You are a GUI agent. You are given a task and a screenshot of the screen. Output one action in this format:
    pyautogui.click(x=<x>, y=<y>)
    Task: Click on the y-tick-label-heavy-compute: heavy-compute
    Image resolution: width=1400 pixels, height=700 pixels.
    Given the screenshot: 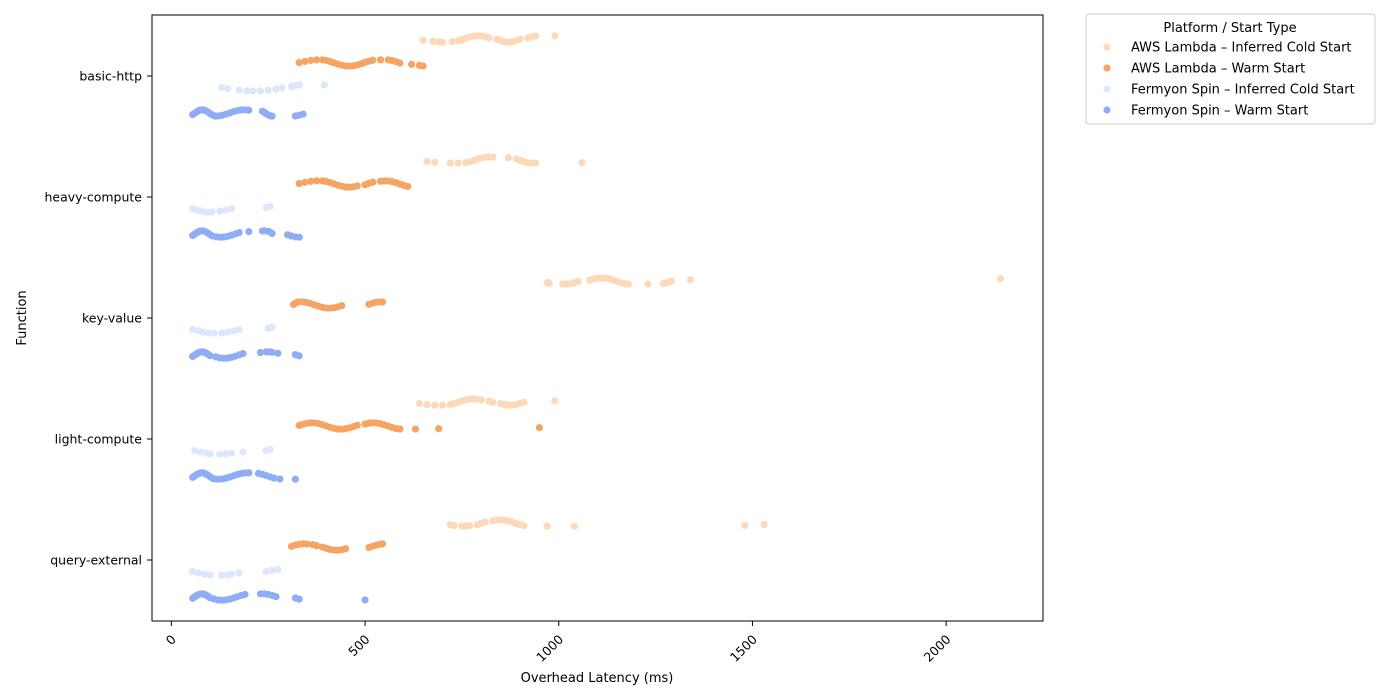 What is the action you would take?
    pyautogui.click(x=93, y=197)
    